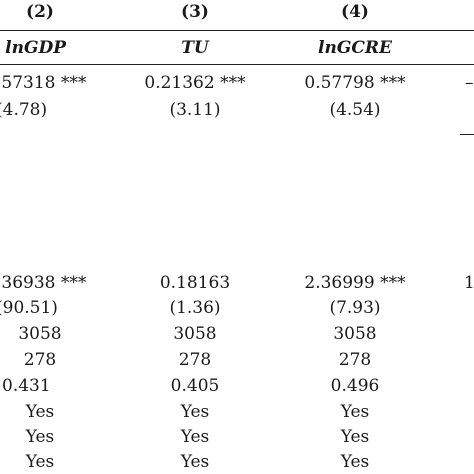 This screenshot has width=474, height=474. Describe the element at coordinates (355, 308) in the screenshot. I see `row4-col4: (7.93)` at that location.